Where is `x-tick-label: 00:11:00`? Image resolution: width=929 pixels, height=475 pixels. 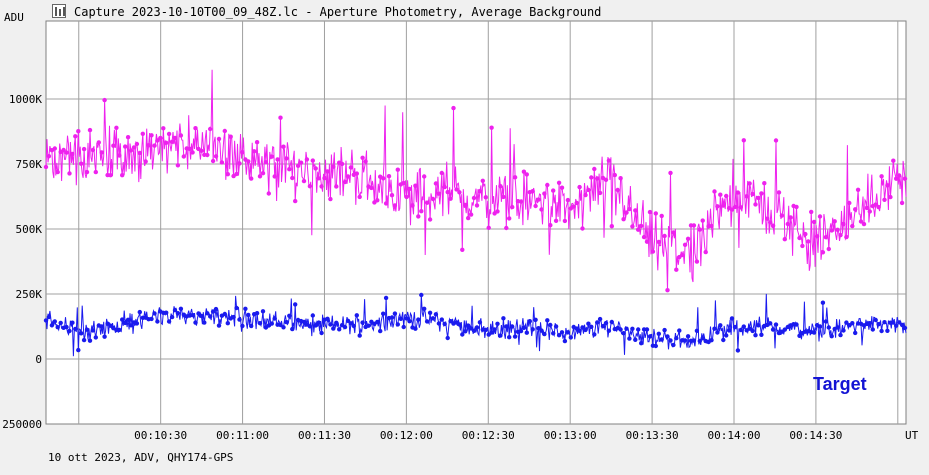 x-tick-label: 00:11:00 is located at coordinates (242, 435).